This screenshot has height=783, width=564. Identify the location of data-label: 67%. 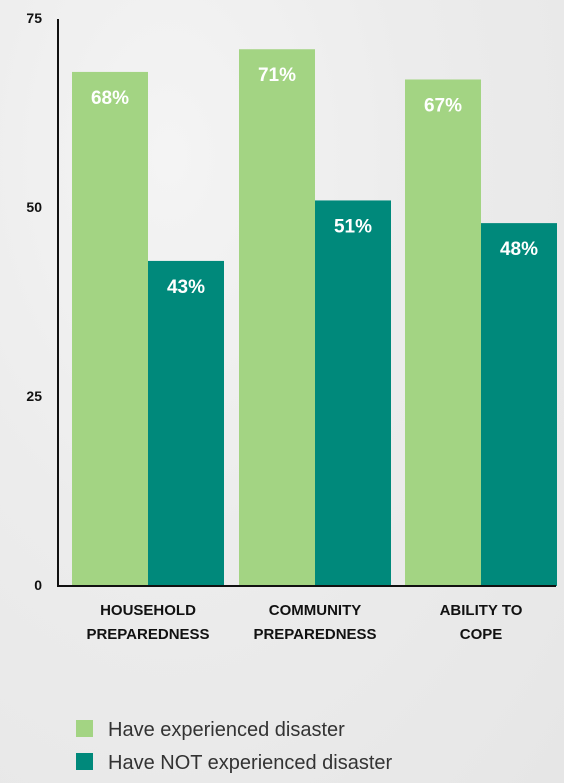
(443, 105).